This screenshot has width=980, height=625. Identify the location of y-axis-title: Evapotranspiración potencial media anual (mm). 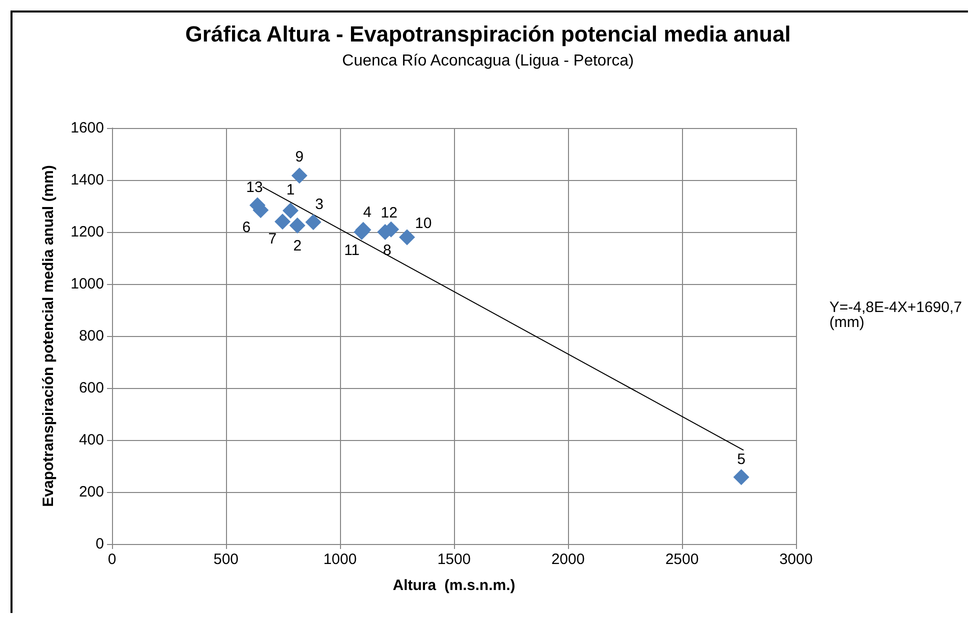
(48, 336).